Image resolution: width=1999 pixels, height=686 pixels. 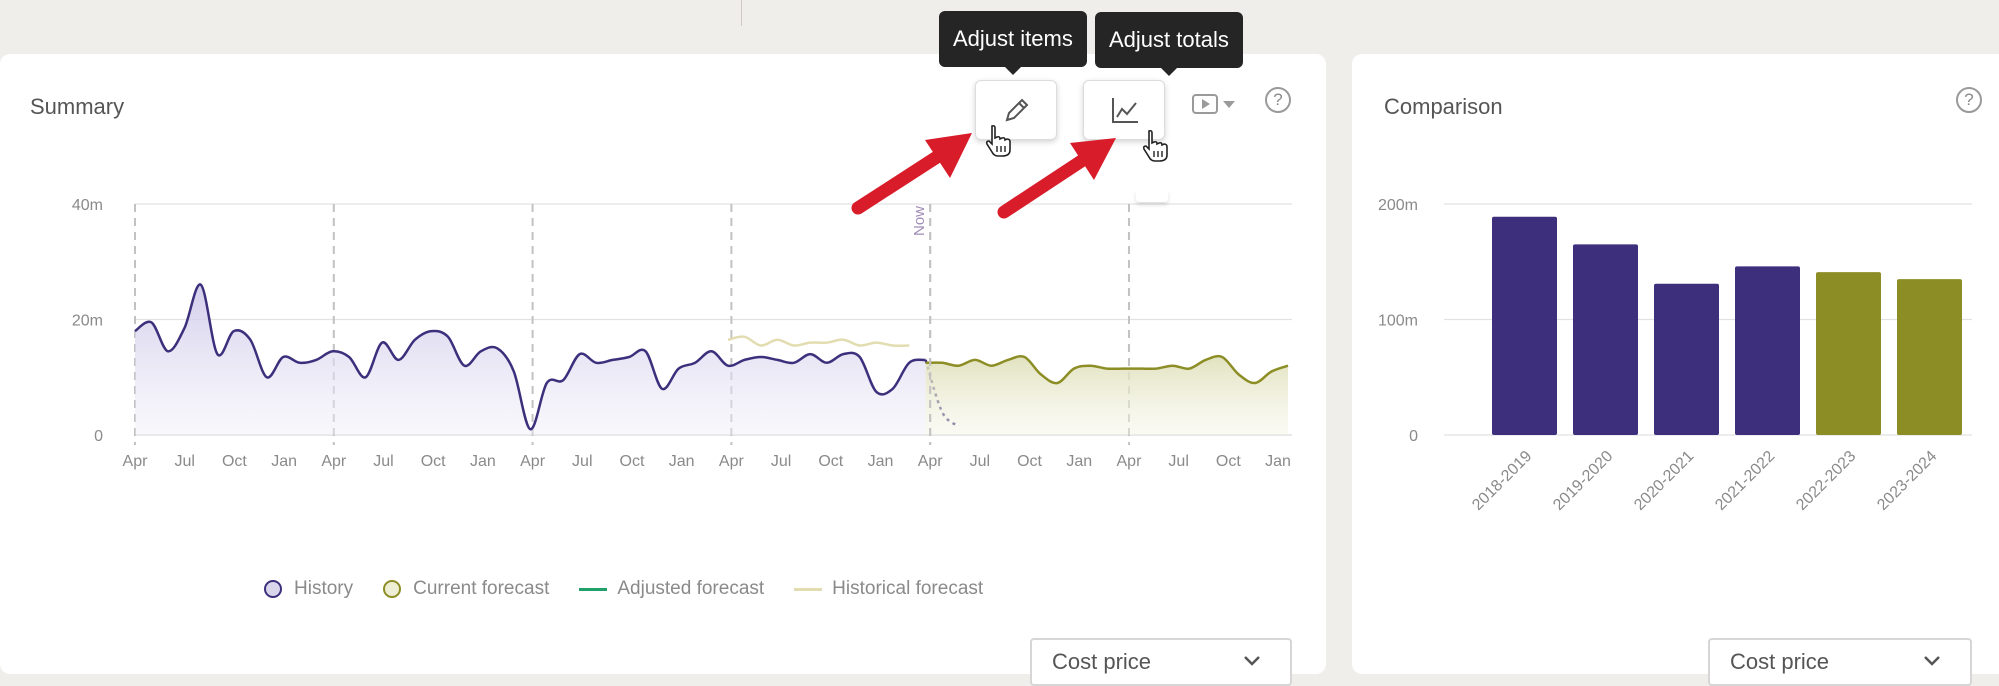 I want to click on x-tick-label: 2023-2024, so click(x=1907, y=481).